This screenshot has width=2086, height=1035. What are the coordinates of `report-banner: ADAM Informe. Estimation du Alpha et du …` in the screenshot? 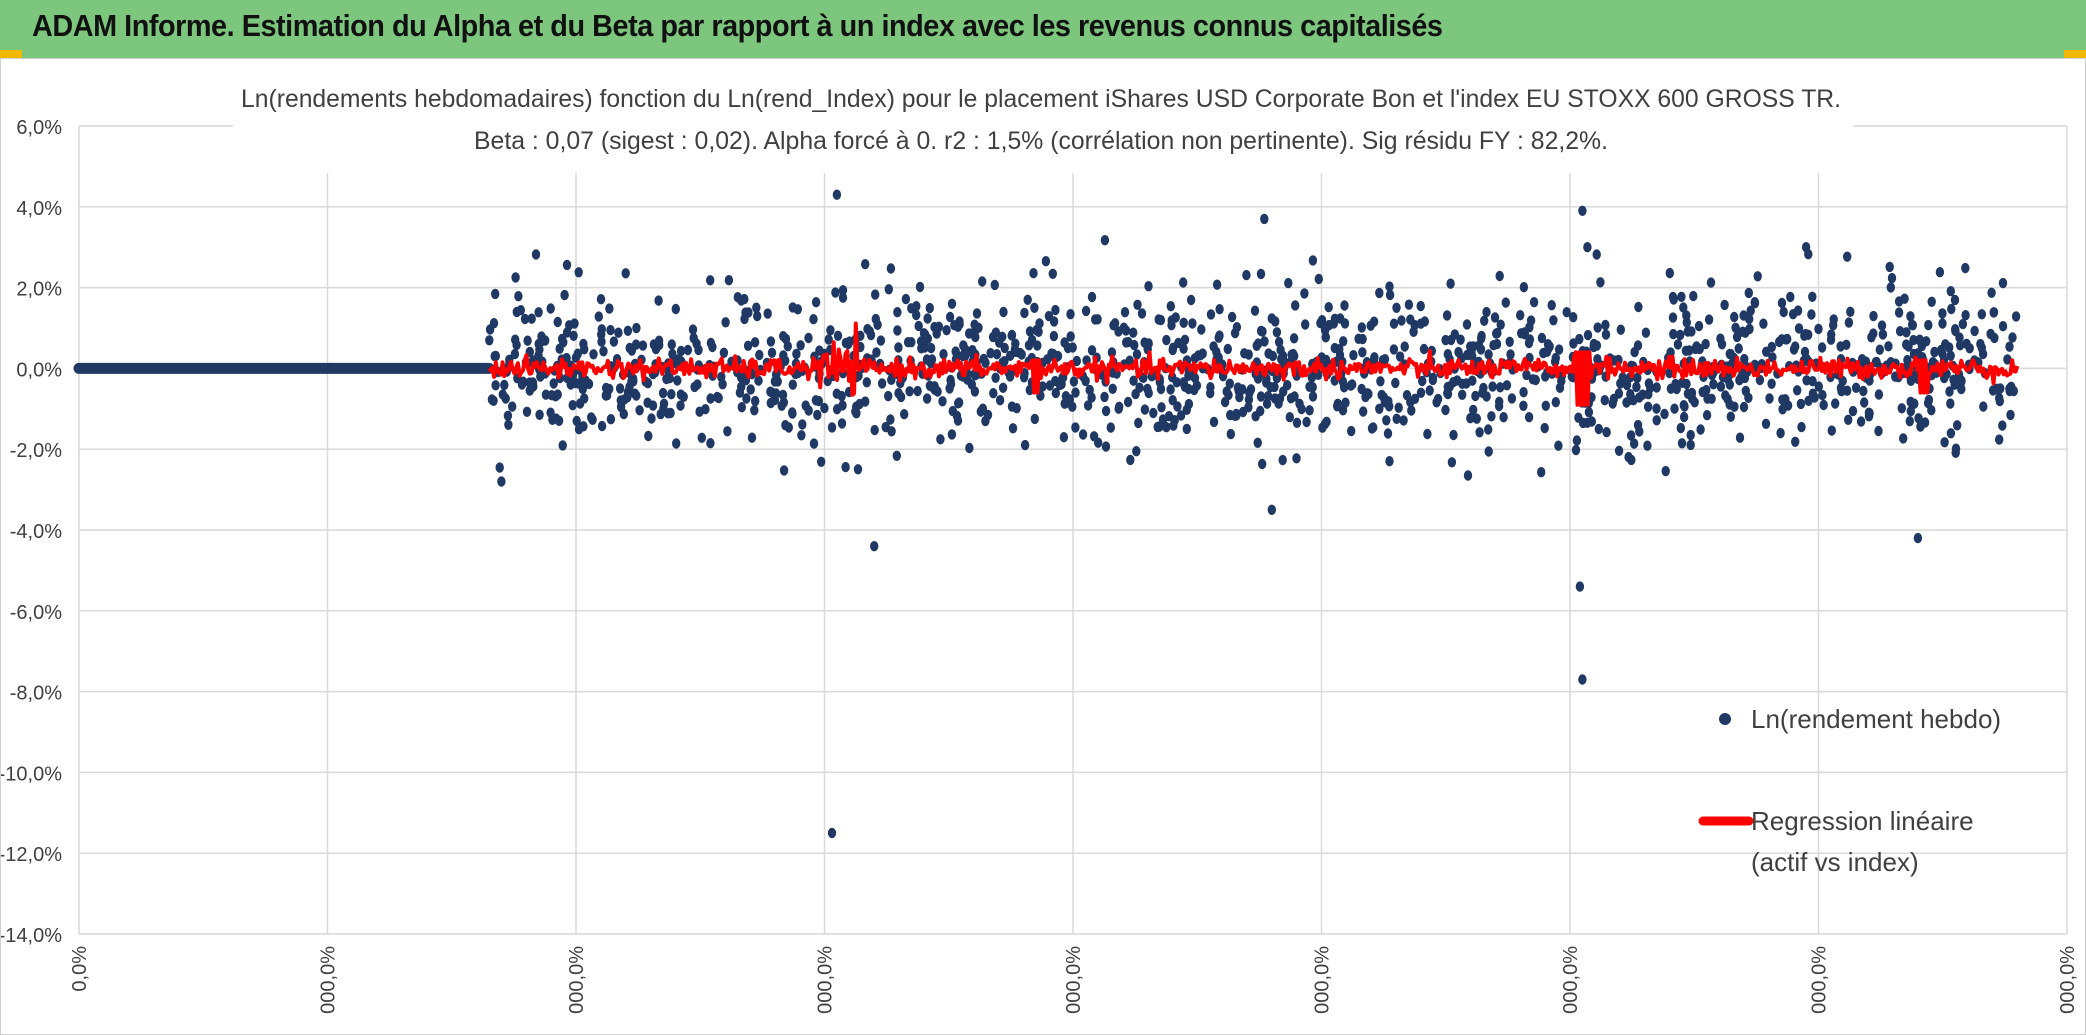 It's located at (1043, 29).